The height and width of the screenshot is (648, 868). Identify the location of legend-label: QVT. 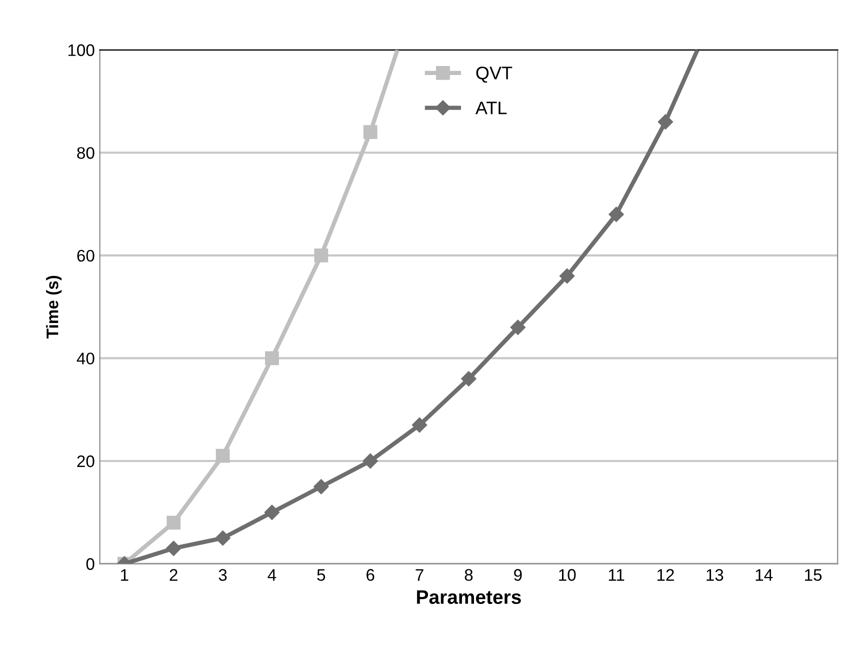
(494, 74).